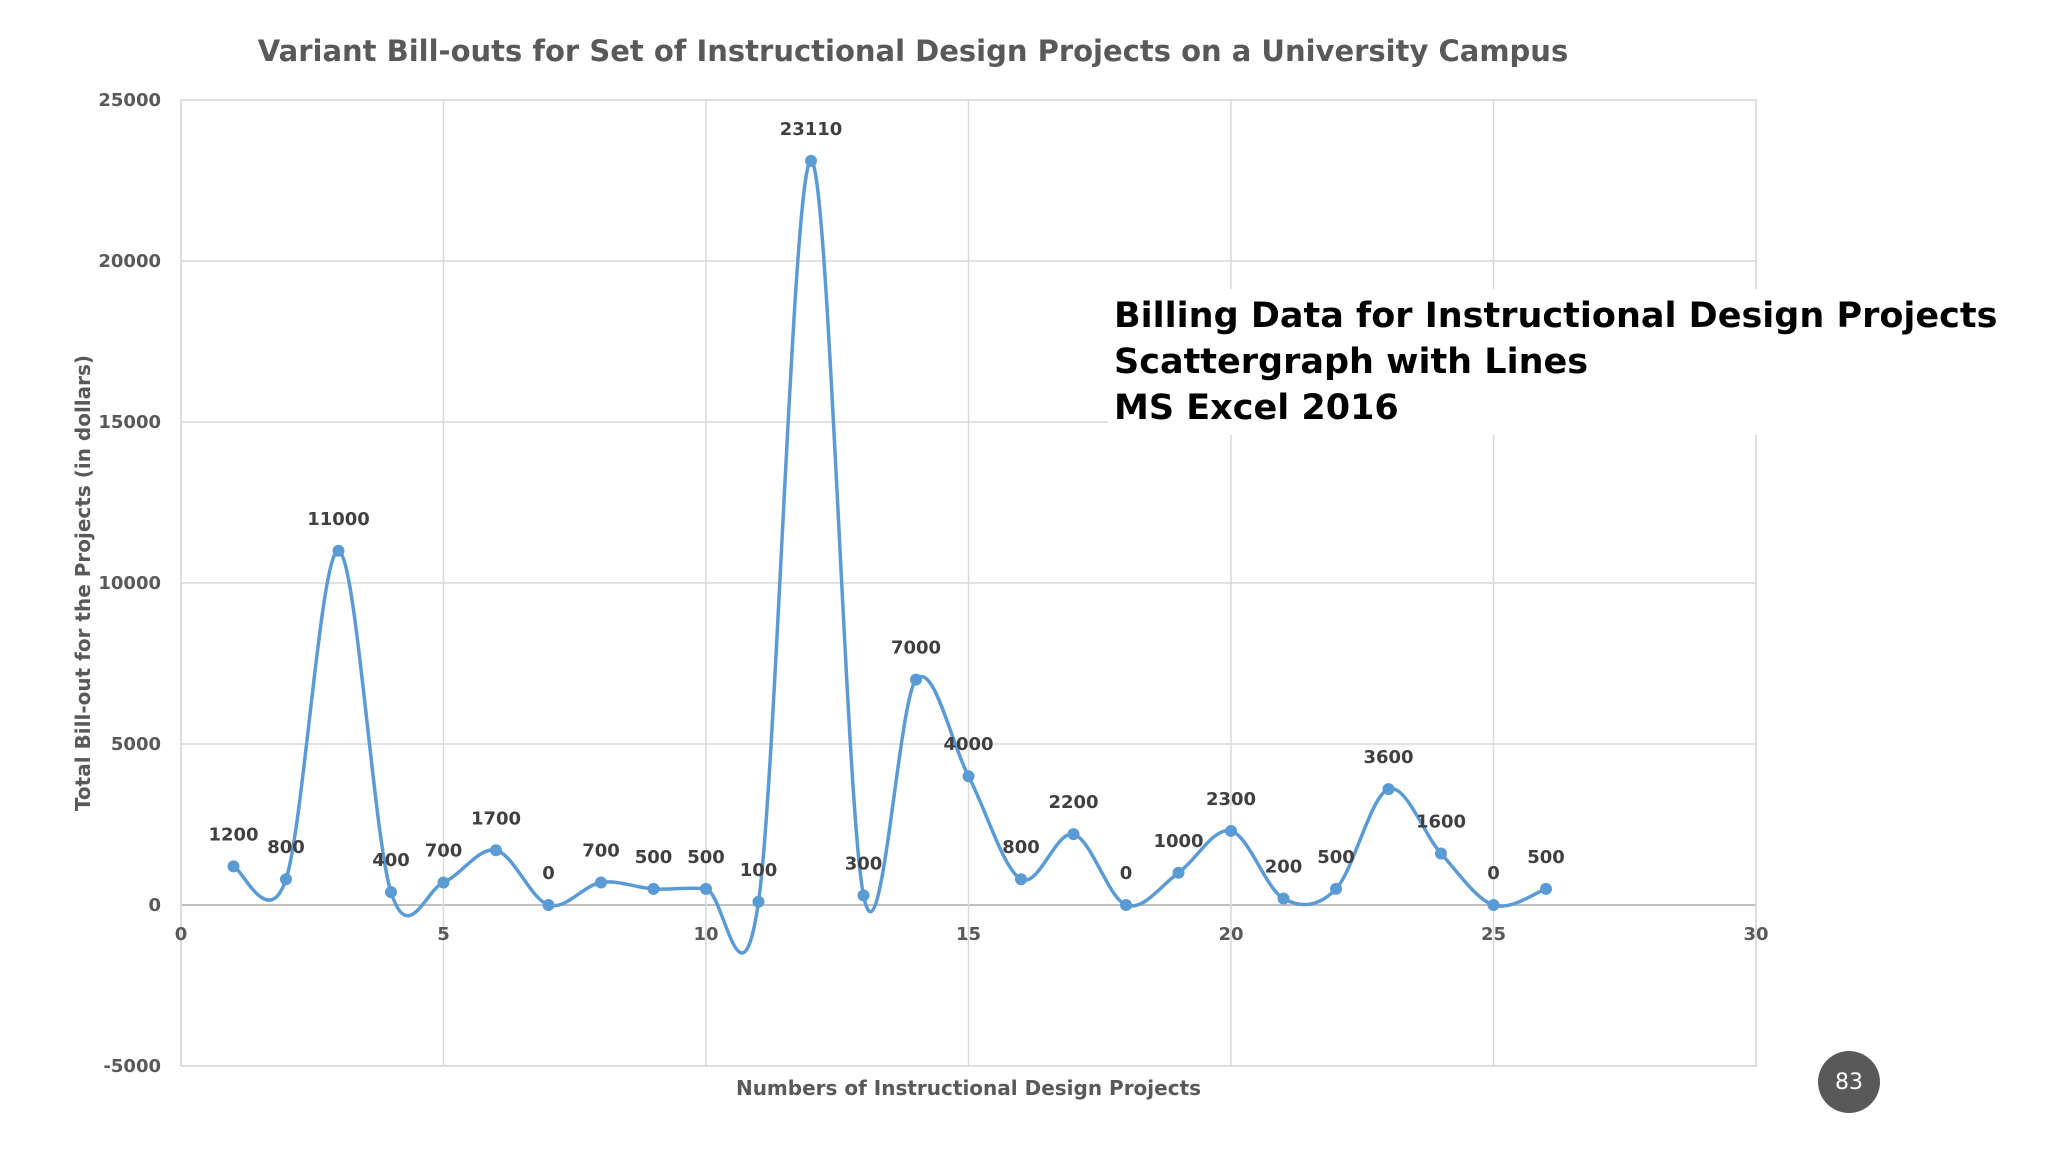 The image size is (2048, 1152). What do you see at coordinates (443, 934) in the screenshot?
I see `x-tick-label: 5` at bounding box center [443, 934].